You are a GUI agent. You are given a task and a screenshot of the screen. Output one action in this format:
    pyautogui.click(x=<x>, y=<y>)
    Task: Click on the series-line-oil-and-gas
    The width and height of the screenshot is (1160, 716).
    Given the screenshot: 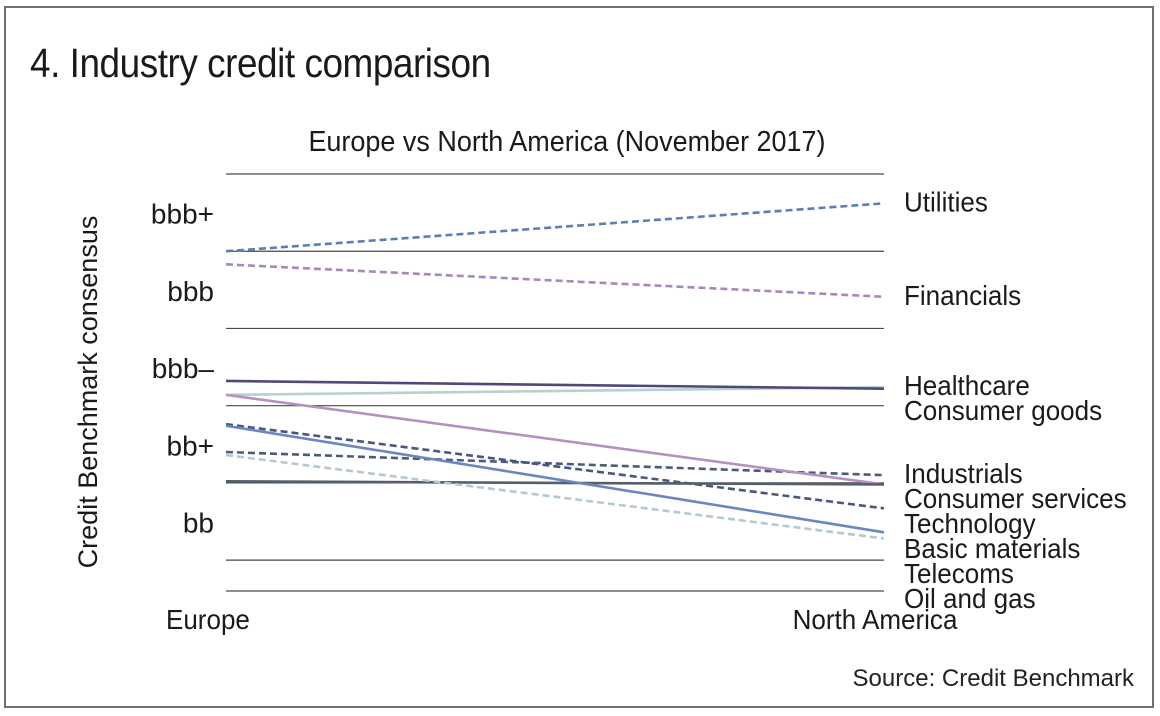 What is the action you would take?
    pyautogui.click(x=555, y=496)
    